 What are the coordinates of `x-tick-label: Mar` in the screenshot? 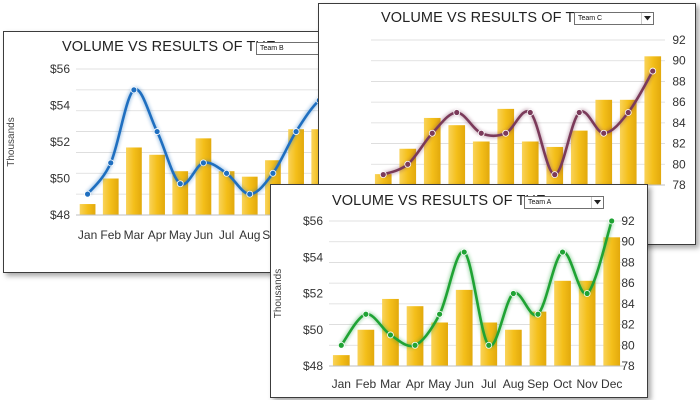 It's located at (390, 384).